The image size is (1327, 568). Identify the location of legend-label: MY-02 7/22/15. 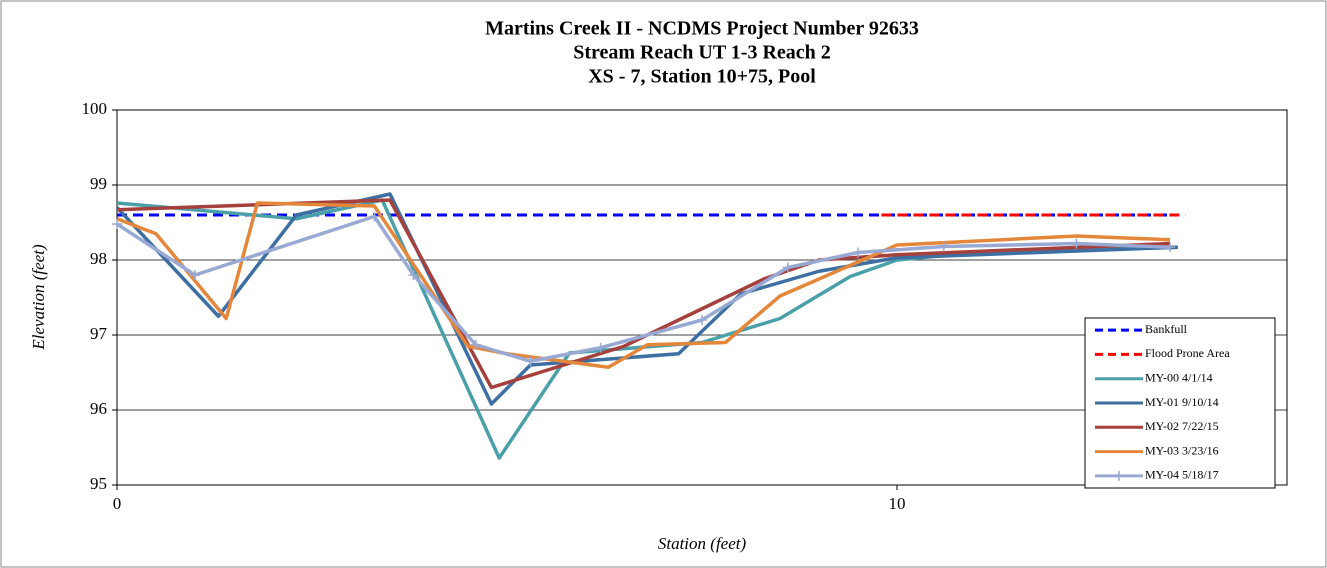
(1182, 426).